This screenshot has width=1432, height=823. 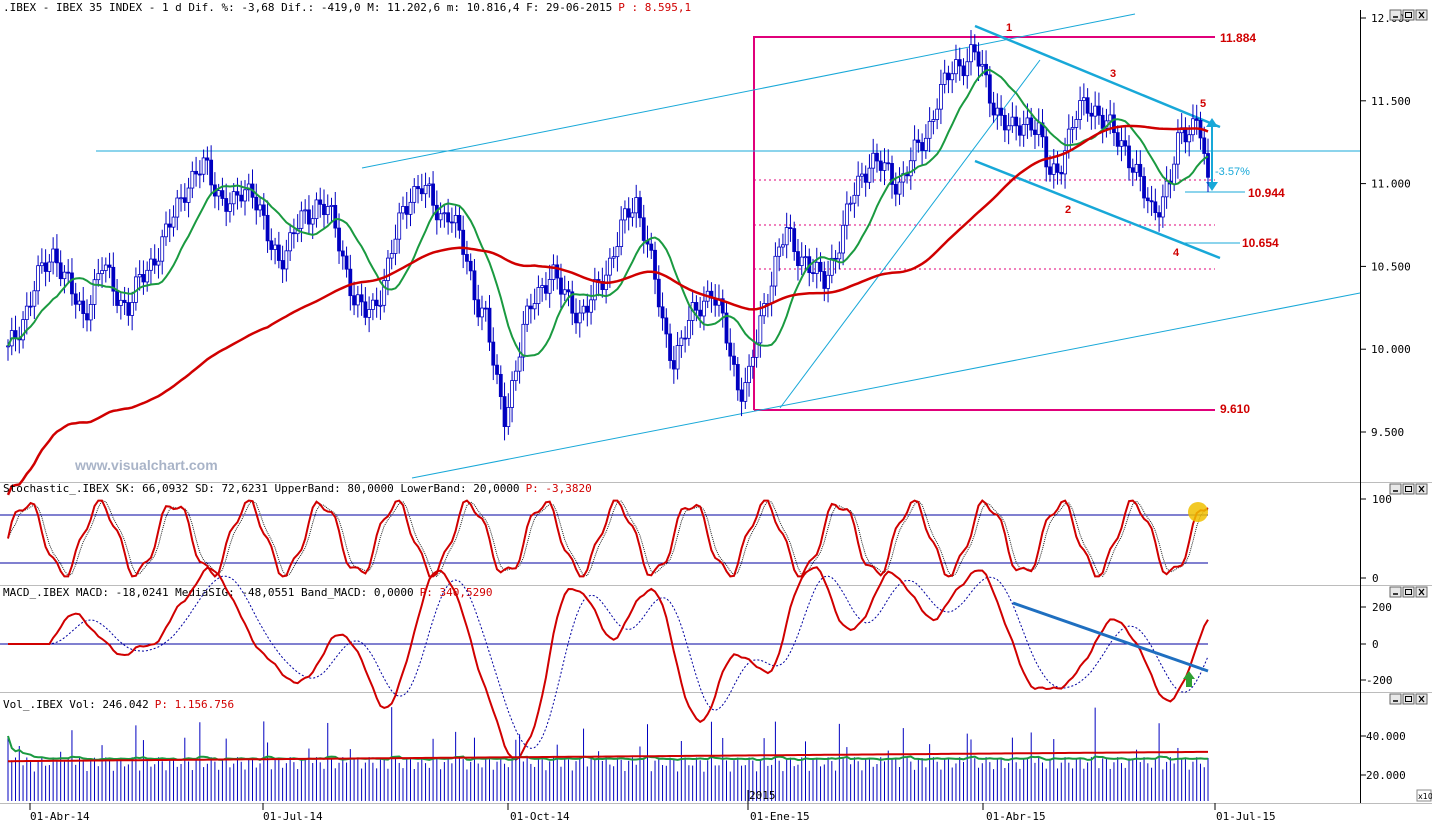 I want to click on level-10944: 10.944, so click(x=1266, y=193).